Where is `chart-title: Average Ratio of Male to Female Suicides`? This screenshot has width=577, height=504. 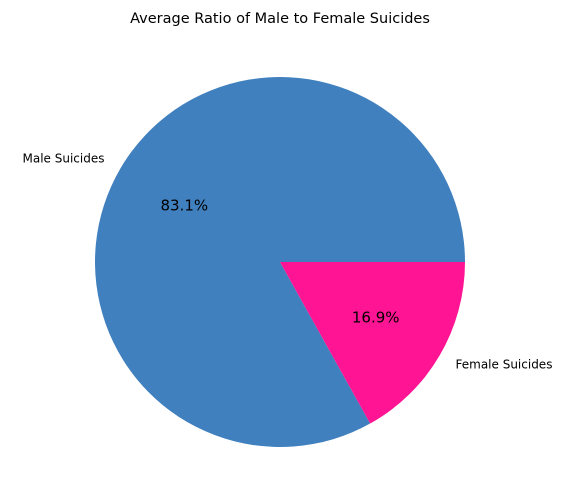
chart-title: Average Ratio of Male to Female Suicides is located at coordinates (280, 19).